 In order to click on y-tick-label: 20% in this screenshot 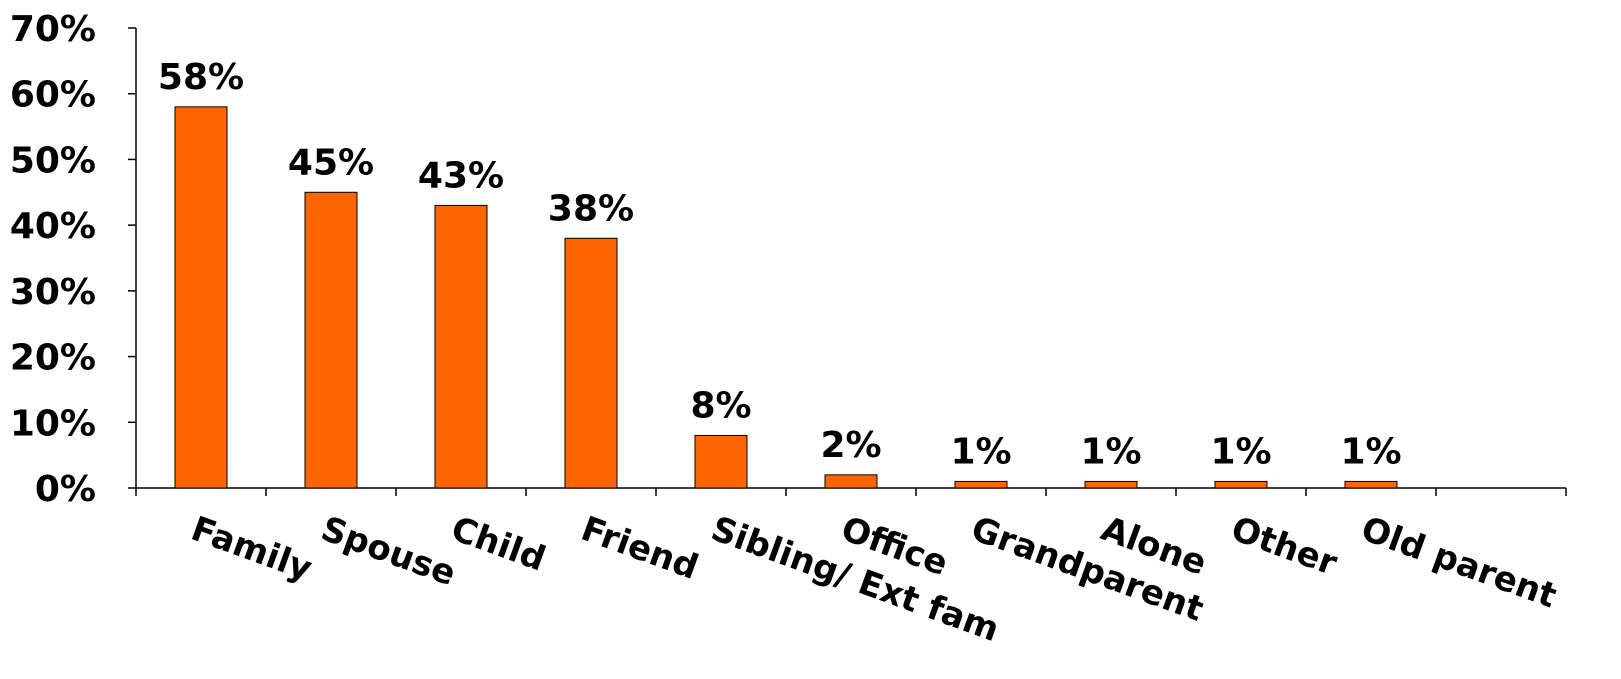, I will do `click(53, 358)`.